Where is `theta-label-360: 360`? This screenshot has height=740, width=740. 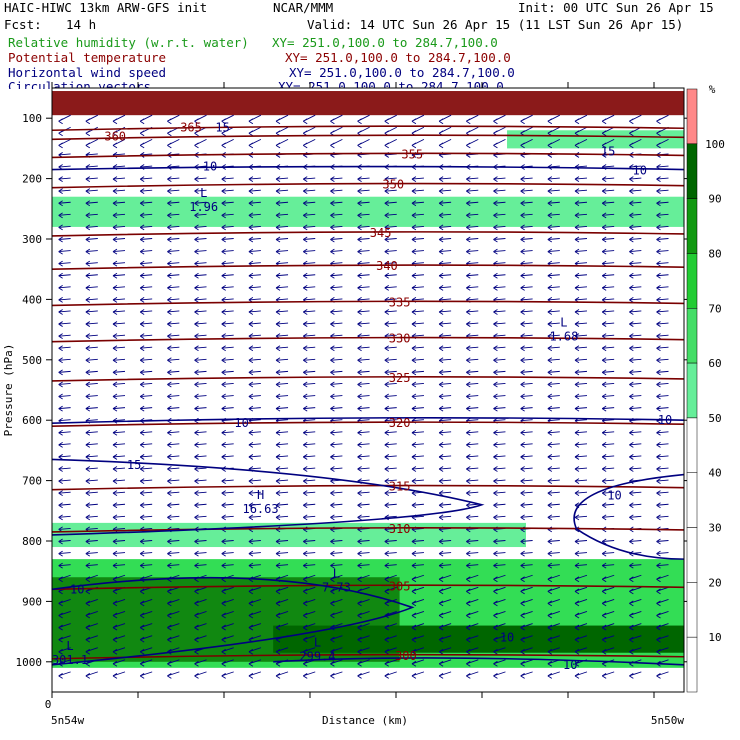 theta-label-360: 360 is located at coordinates (115, 136).